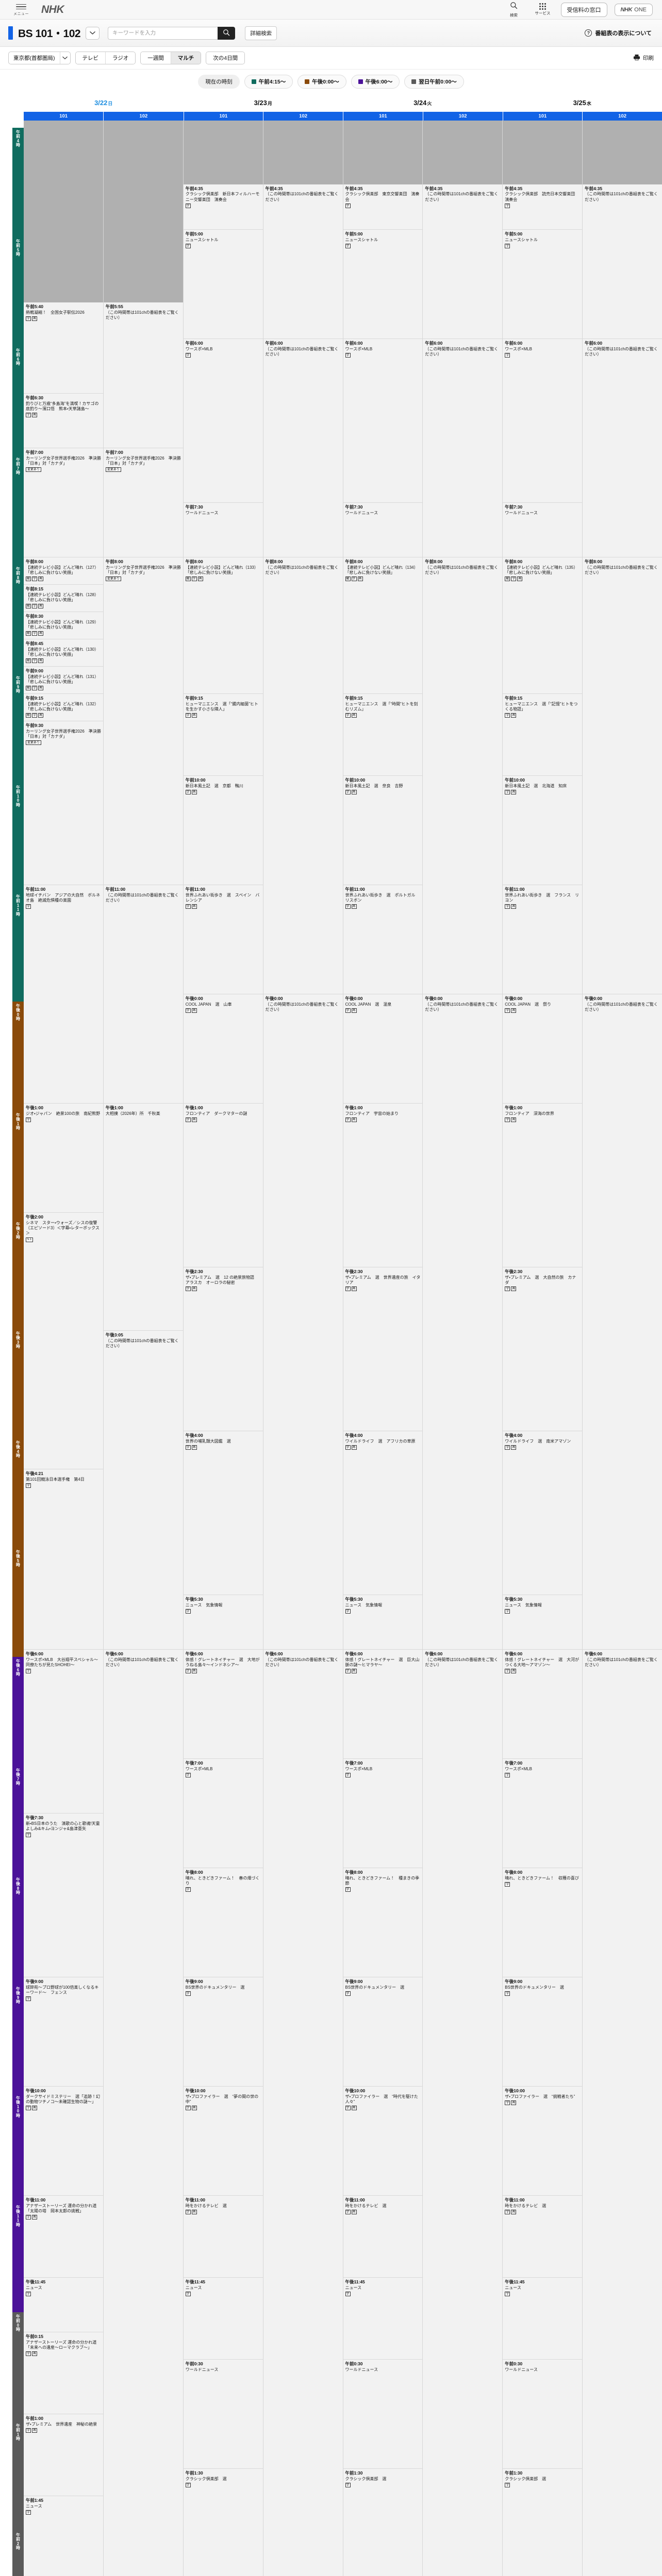 The image size is (662, 2576). Describe the element at coordinates (383, 1922) in the screenshot. I see `program-cell: 午後8:00 晴れ、ときどきファーム！ 種まきの季節字` at that location.